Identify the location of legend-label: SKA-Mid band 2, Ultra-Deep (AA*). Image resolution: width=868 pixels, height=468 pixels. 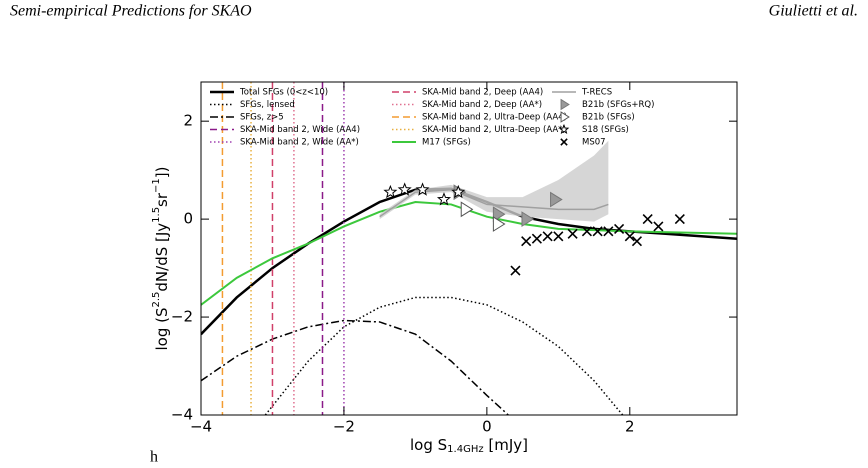
(494, 130).